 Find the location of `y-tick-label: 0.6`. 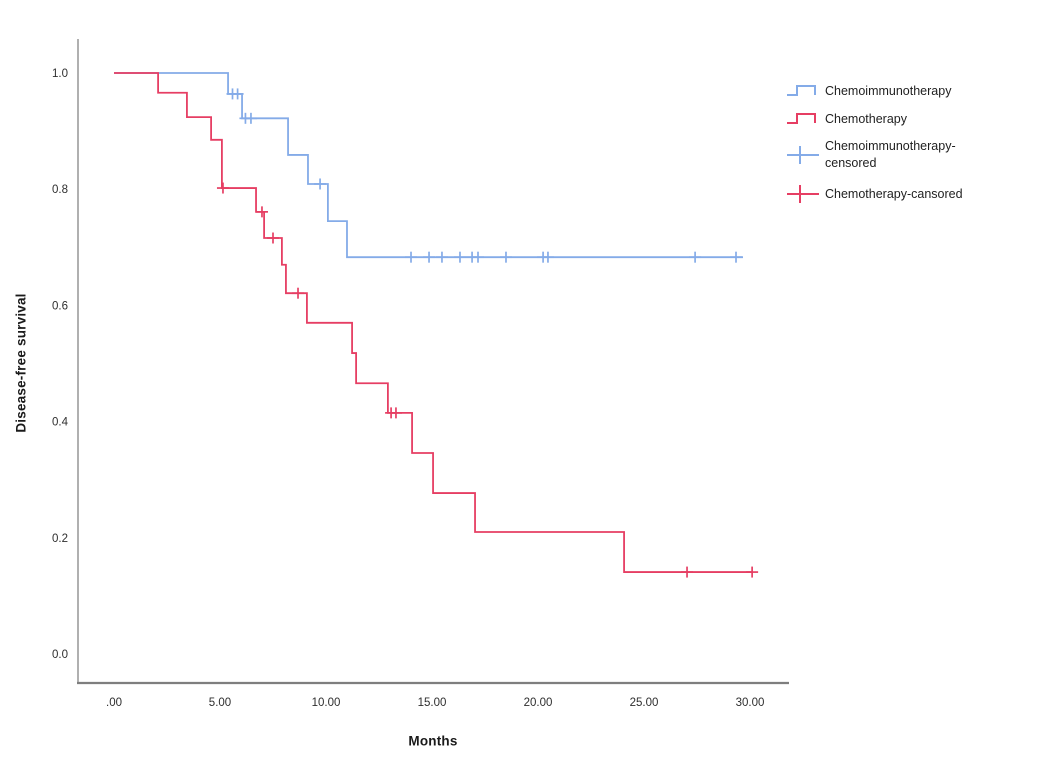

y-tick-label: 0.6 is located at coordinates (60, 306).